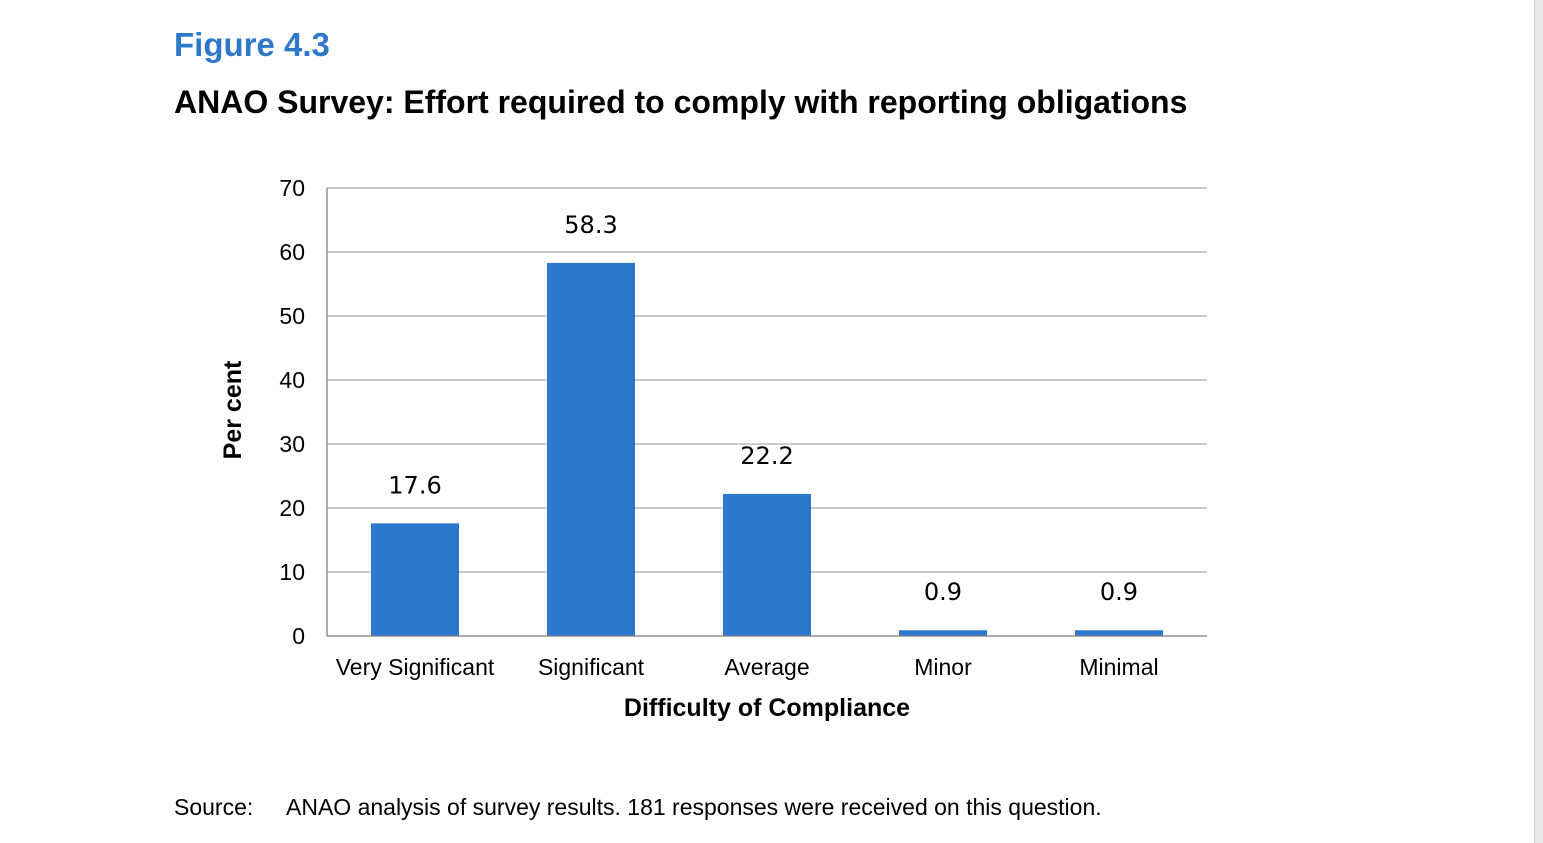  I want to click on category-label: Average, so click(766, 667).